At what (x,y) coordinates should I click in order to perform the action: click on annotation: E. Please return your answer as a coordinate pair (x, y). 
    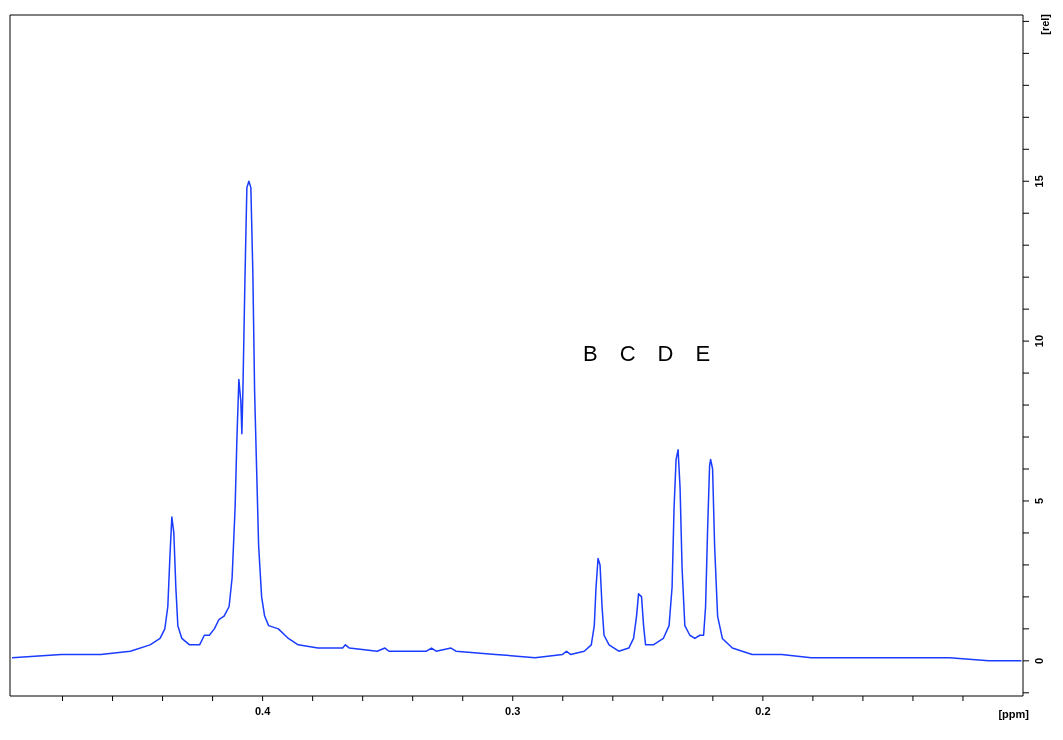
    Looking at the image, I should click on (703, 354).